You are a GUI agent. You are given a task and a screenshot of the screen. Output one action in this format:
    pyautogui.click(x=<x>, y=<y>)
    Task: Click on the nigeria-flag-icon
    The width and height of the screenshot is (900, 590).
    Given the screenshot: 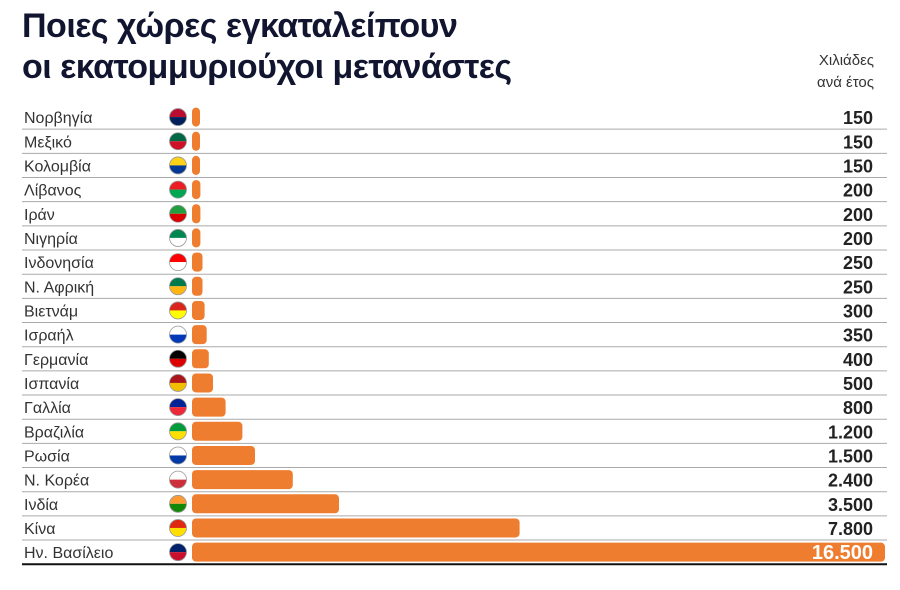 What is the action you would take?
    pyautogui.click(x=178, y=238)
    